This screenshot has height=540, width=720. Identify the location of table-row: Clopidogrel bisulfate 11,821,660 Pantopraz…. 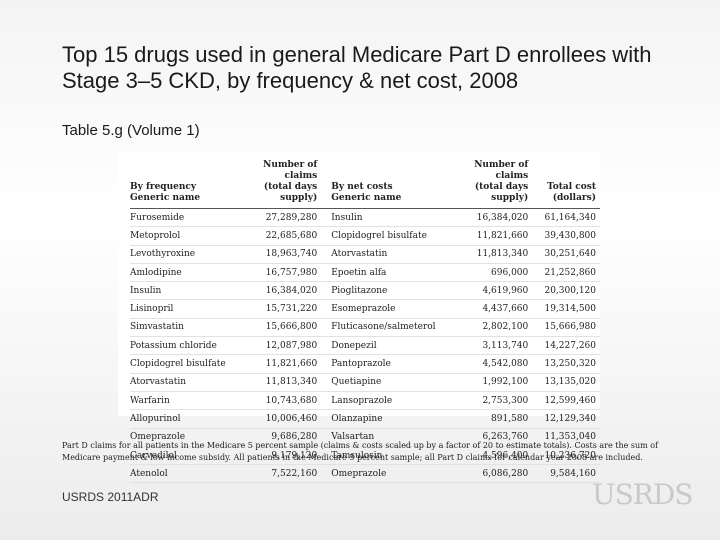
(365, 364).